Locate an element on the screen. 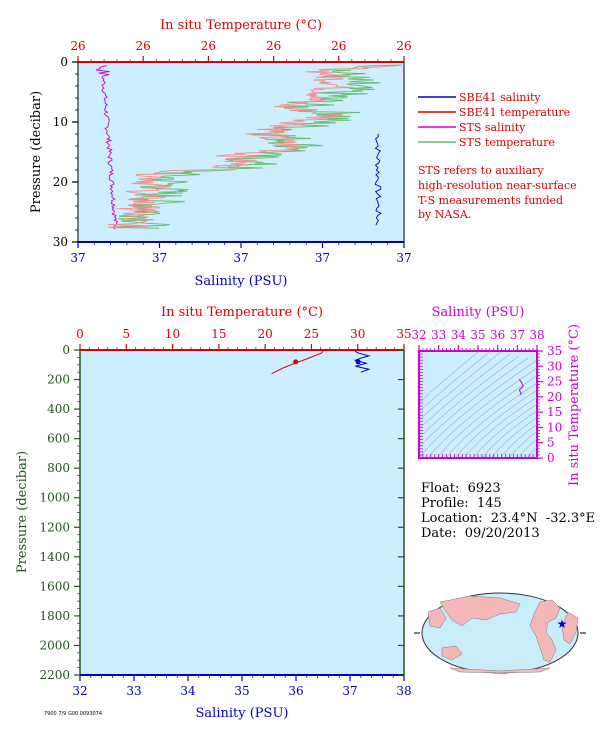 The height and width of the screenshot is (736, 601). ts-density-contours is located at coordinates (478, 404).